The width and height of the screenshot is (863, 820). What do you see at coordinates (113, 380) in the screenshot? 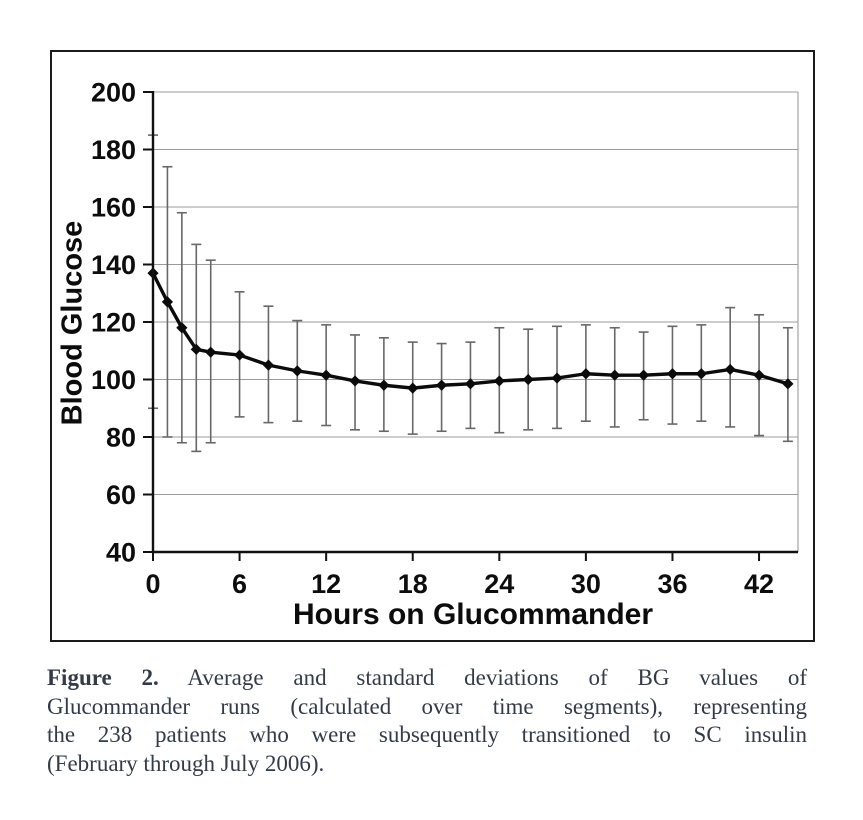
I see `svg-text: 100` at bounding box center [113, 380].